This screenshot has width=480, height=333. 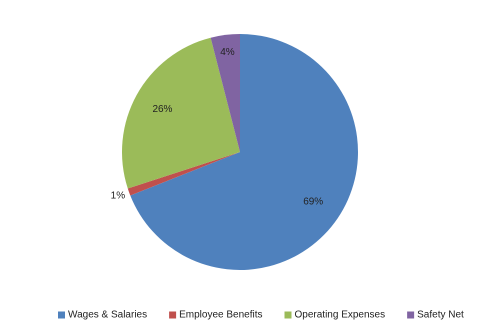 What do you see at coordinates (107, 315) in the screenshot?
I see `legend-label: Wages & Salaries` at bounding box center [107, 315].